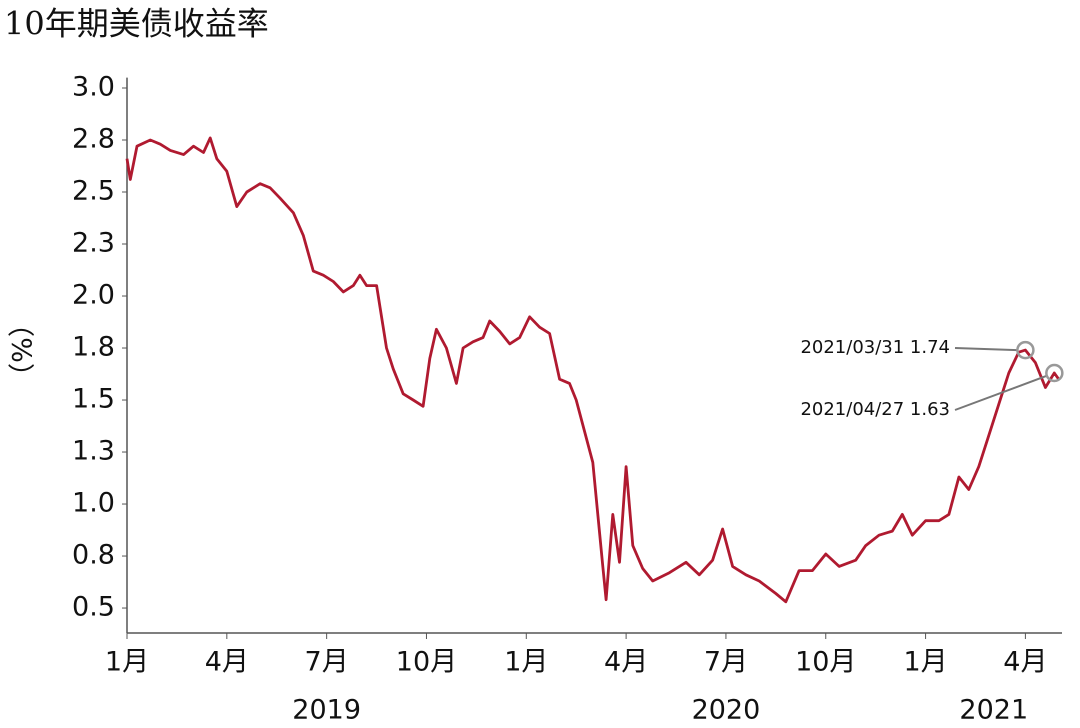 The width and height of the screenshot is (1080, 728). What do you see at coordinates (93, 191) in the screenshot?
I see `y-tick-label: 2.5` at bounding box center [93, 191].